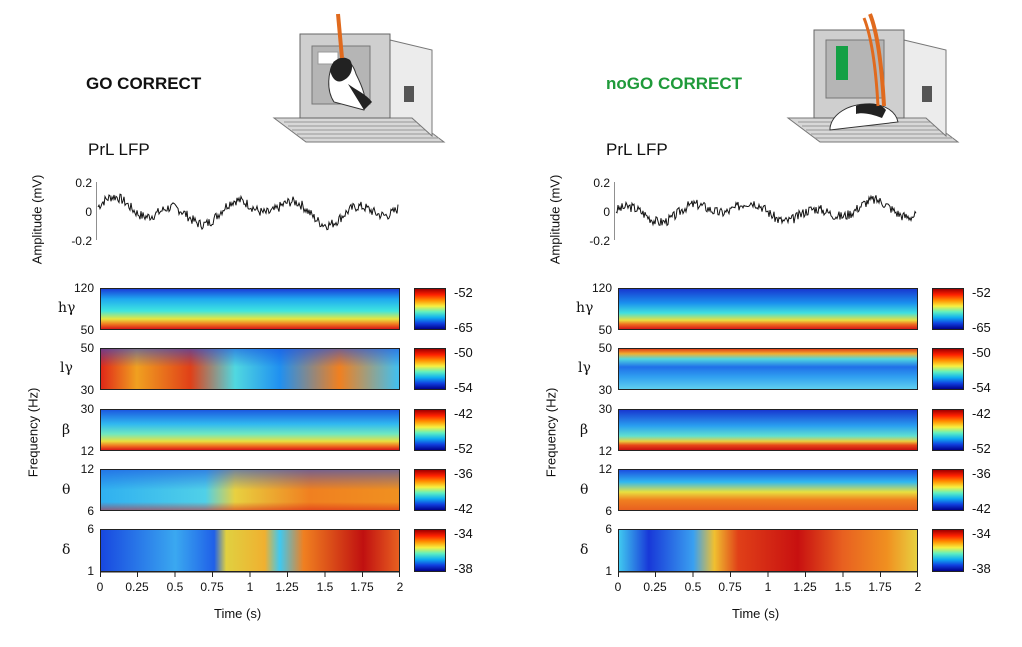  Describe the element at coordinates (463, 448) in the screenshot. I see `go-cbar3-min: -52` at that location.